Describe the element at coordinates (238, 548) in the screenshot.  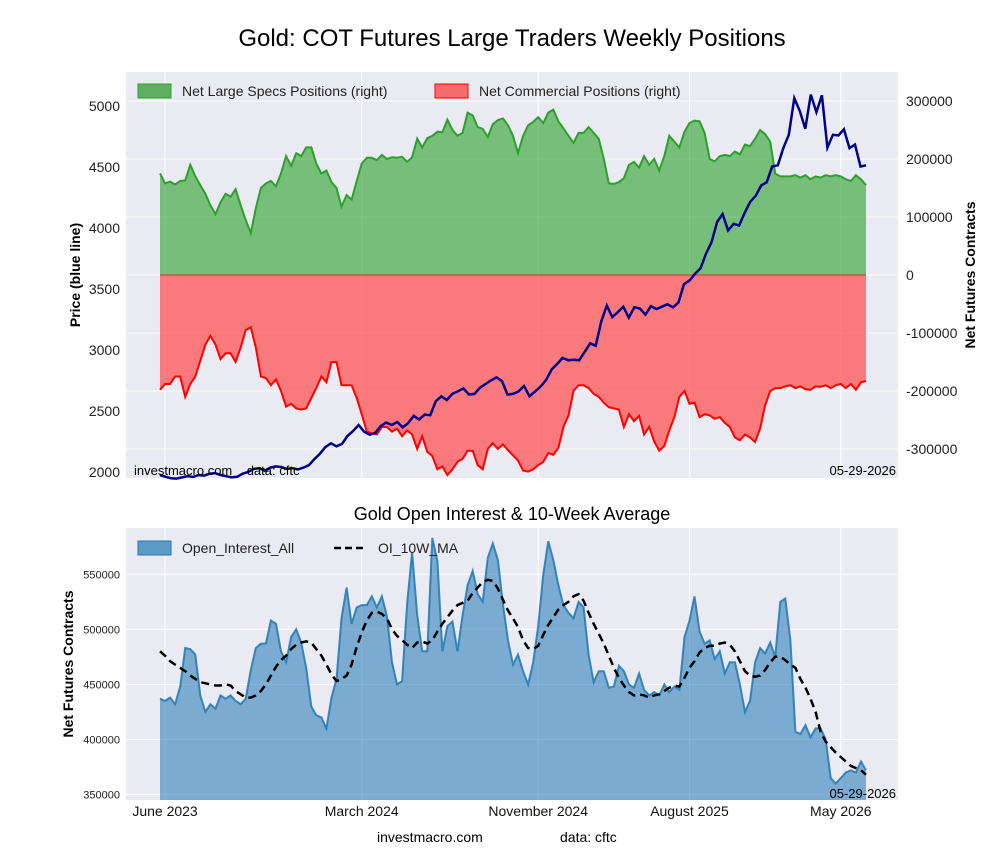
I see `legend-label-open-interest: Open_Interest_All` at that location.